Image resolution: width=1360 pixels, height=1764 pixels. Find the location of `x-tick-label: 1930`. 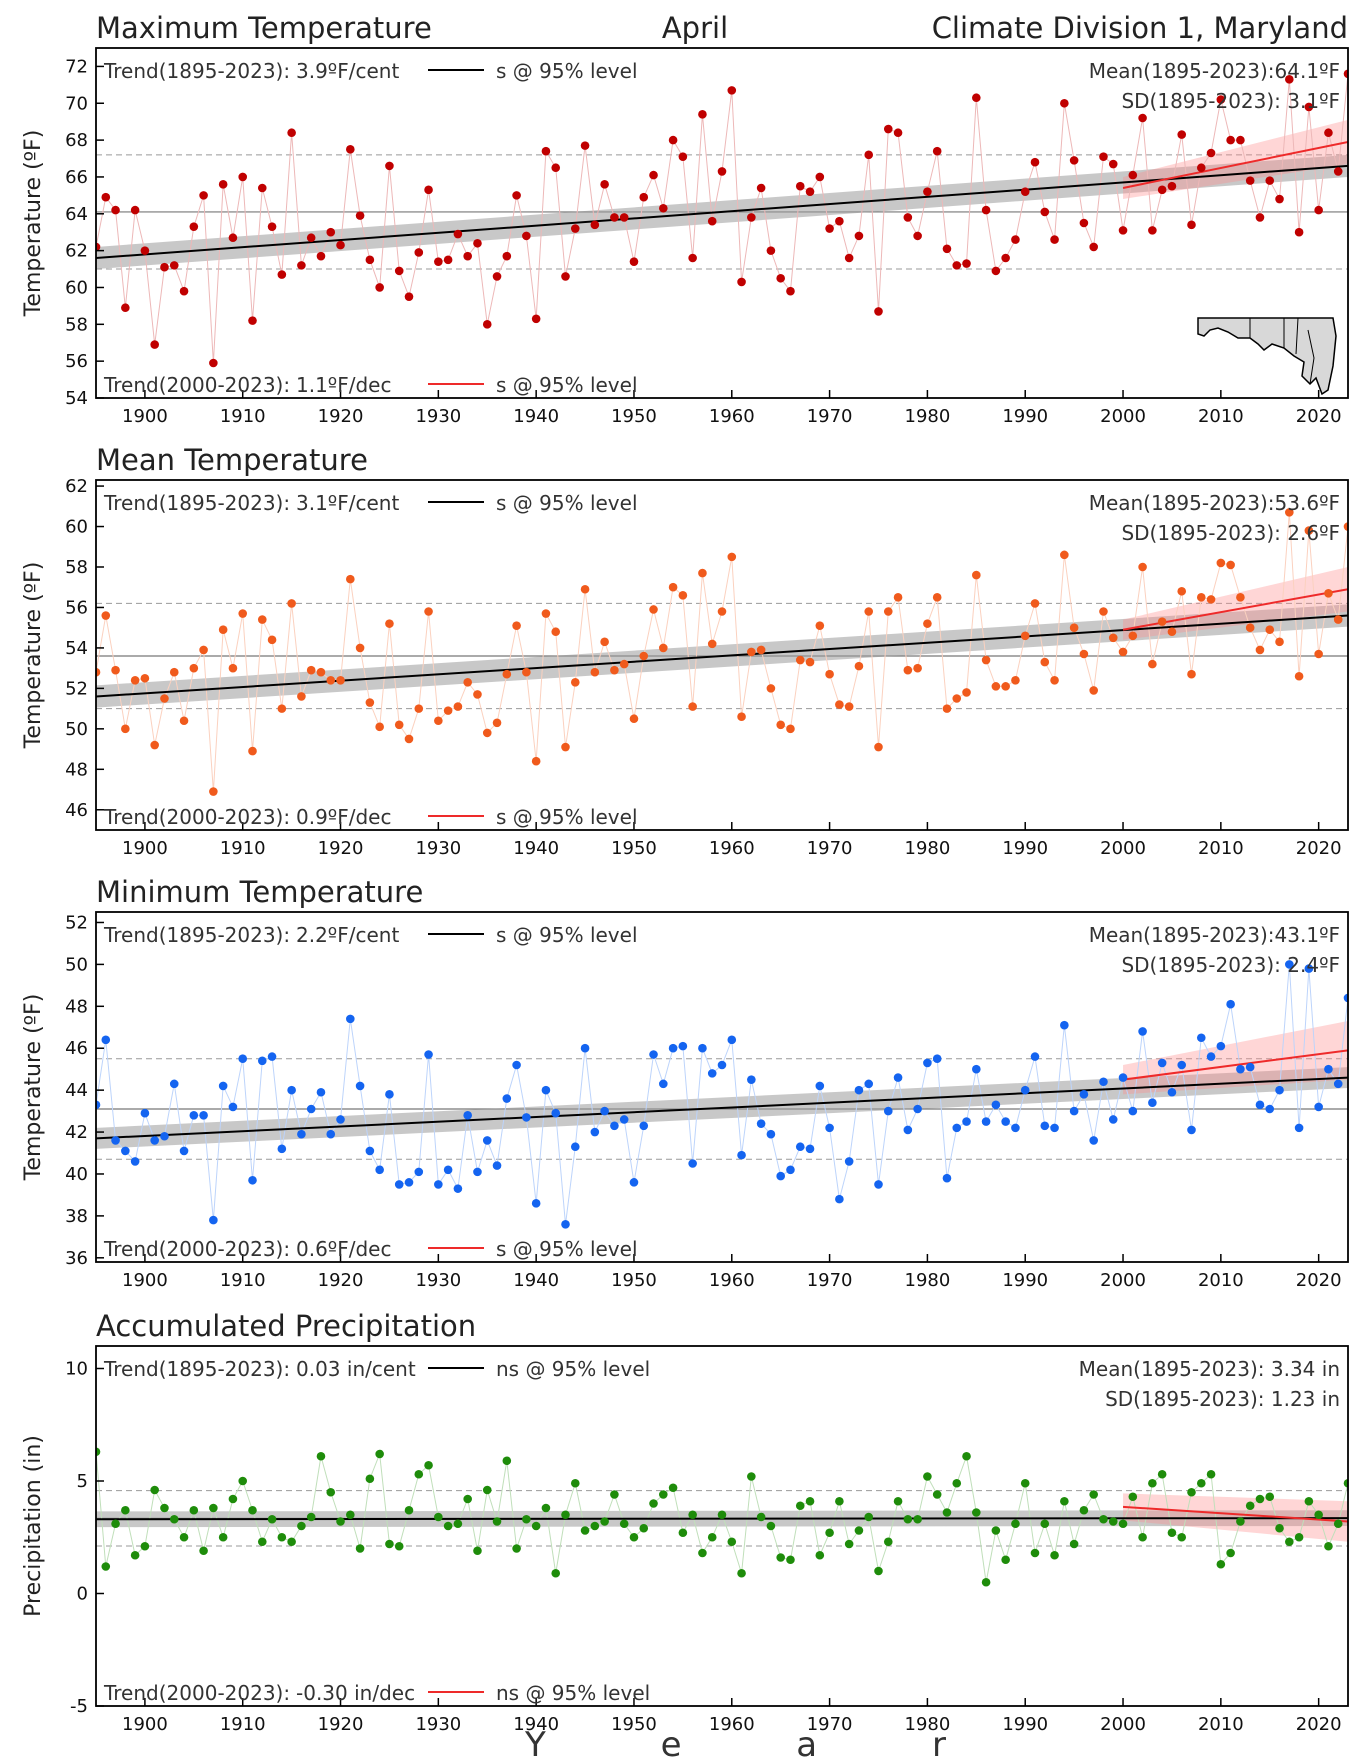

x-tick-label: 1930 is located at coordinates (438, 1724).